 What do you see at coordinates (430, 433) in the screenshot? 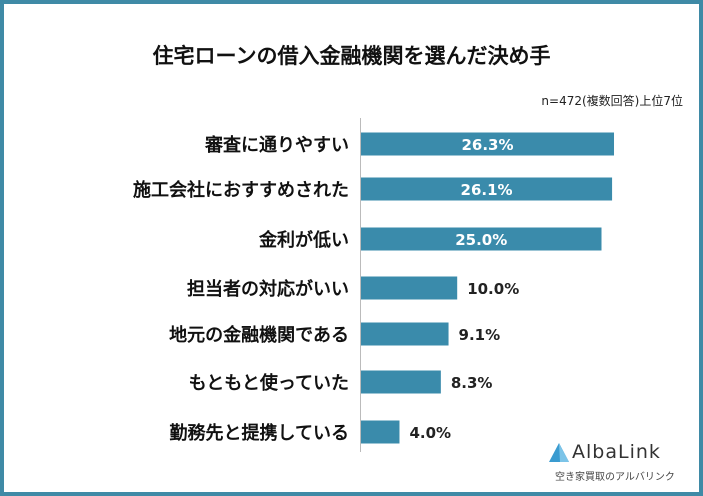
I see `data-label: 4.0%` at bounding box center [430, 433].